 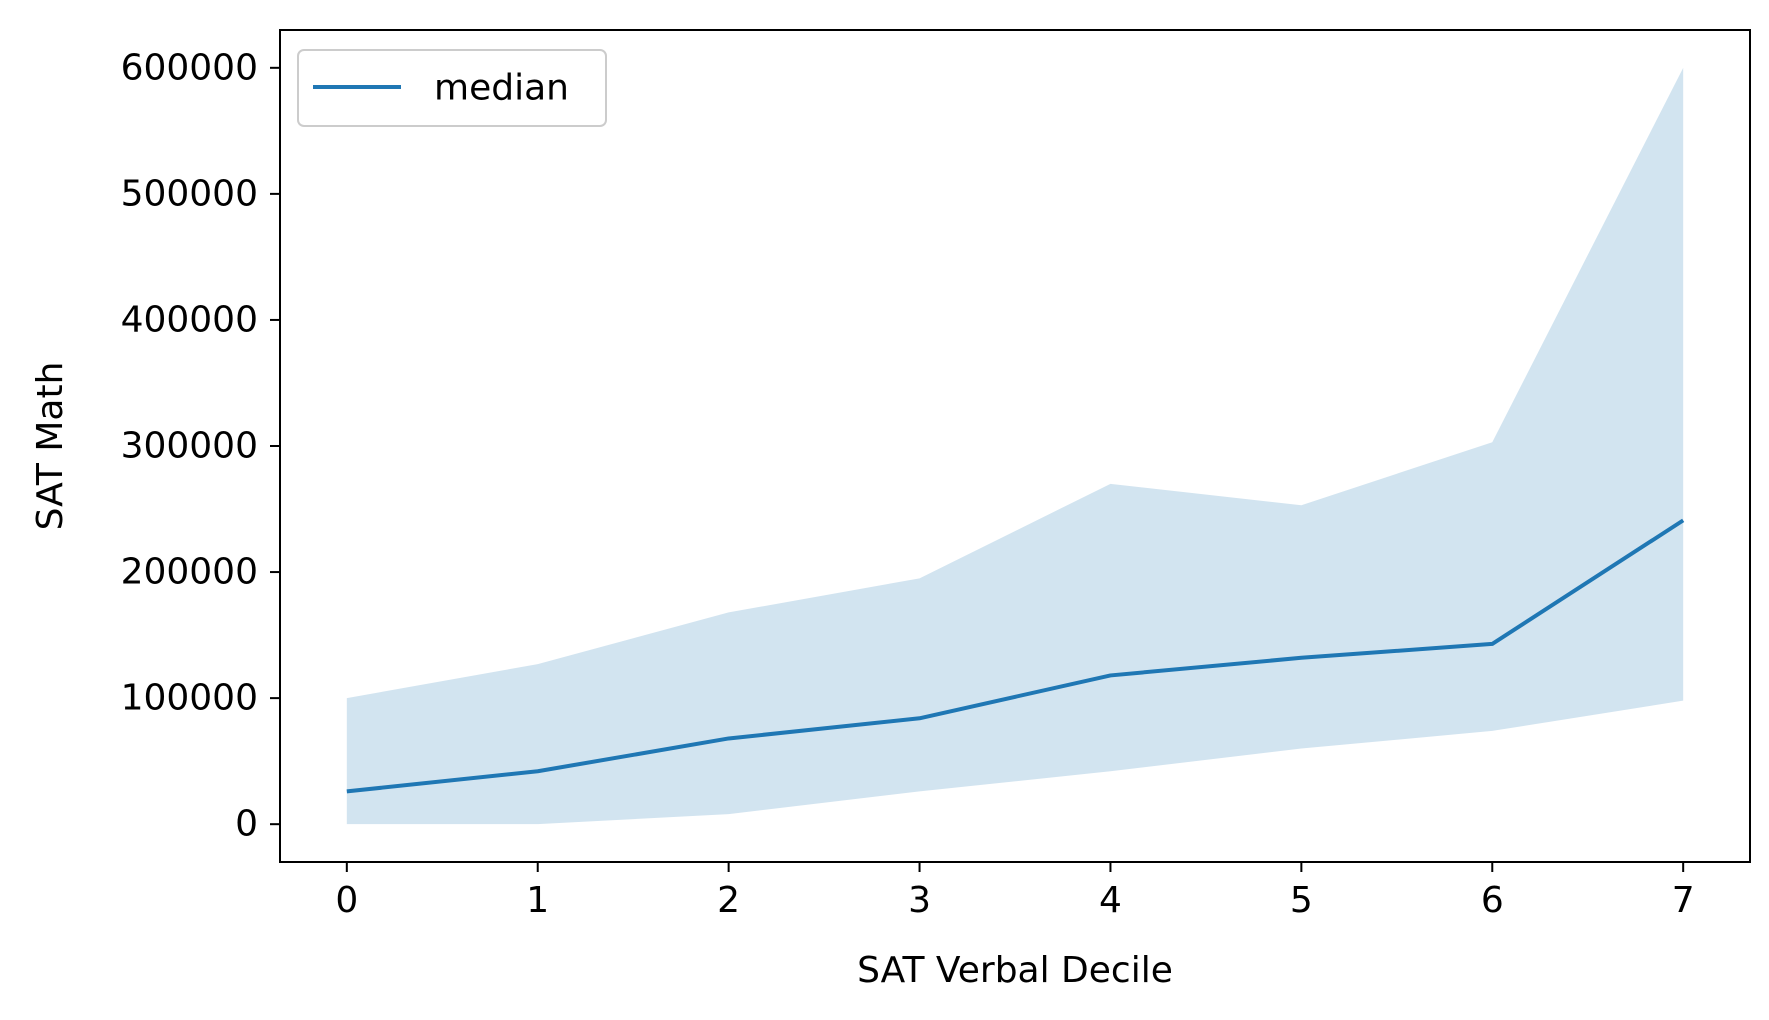 What do you see at coordinates (50, 446) in the screenshot?
I see `y-axis-label: SAT Math` at bounding box center [50, 446].